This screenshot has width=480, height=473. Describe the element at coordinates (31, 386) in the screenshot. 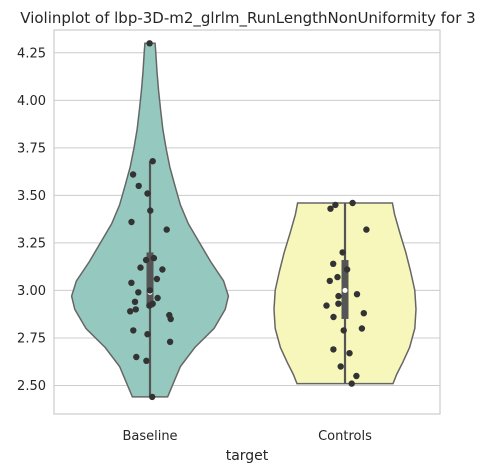

I see `y-tick-label: 2.50` at that location.